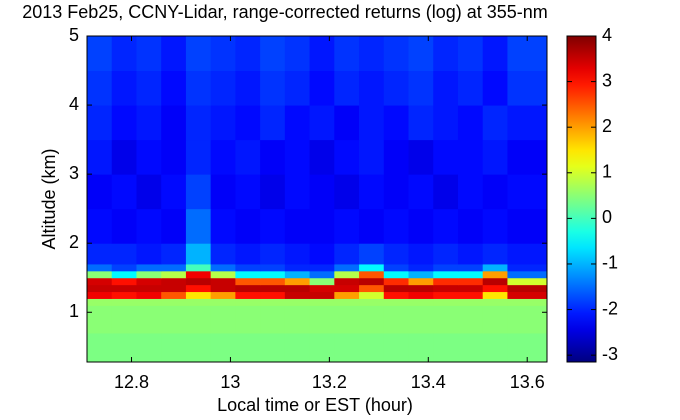 This screenshot has height=420, width=680. I want to click on colorbar-tick-label: 3, so click(607, 80).